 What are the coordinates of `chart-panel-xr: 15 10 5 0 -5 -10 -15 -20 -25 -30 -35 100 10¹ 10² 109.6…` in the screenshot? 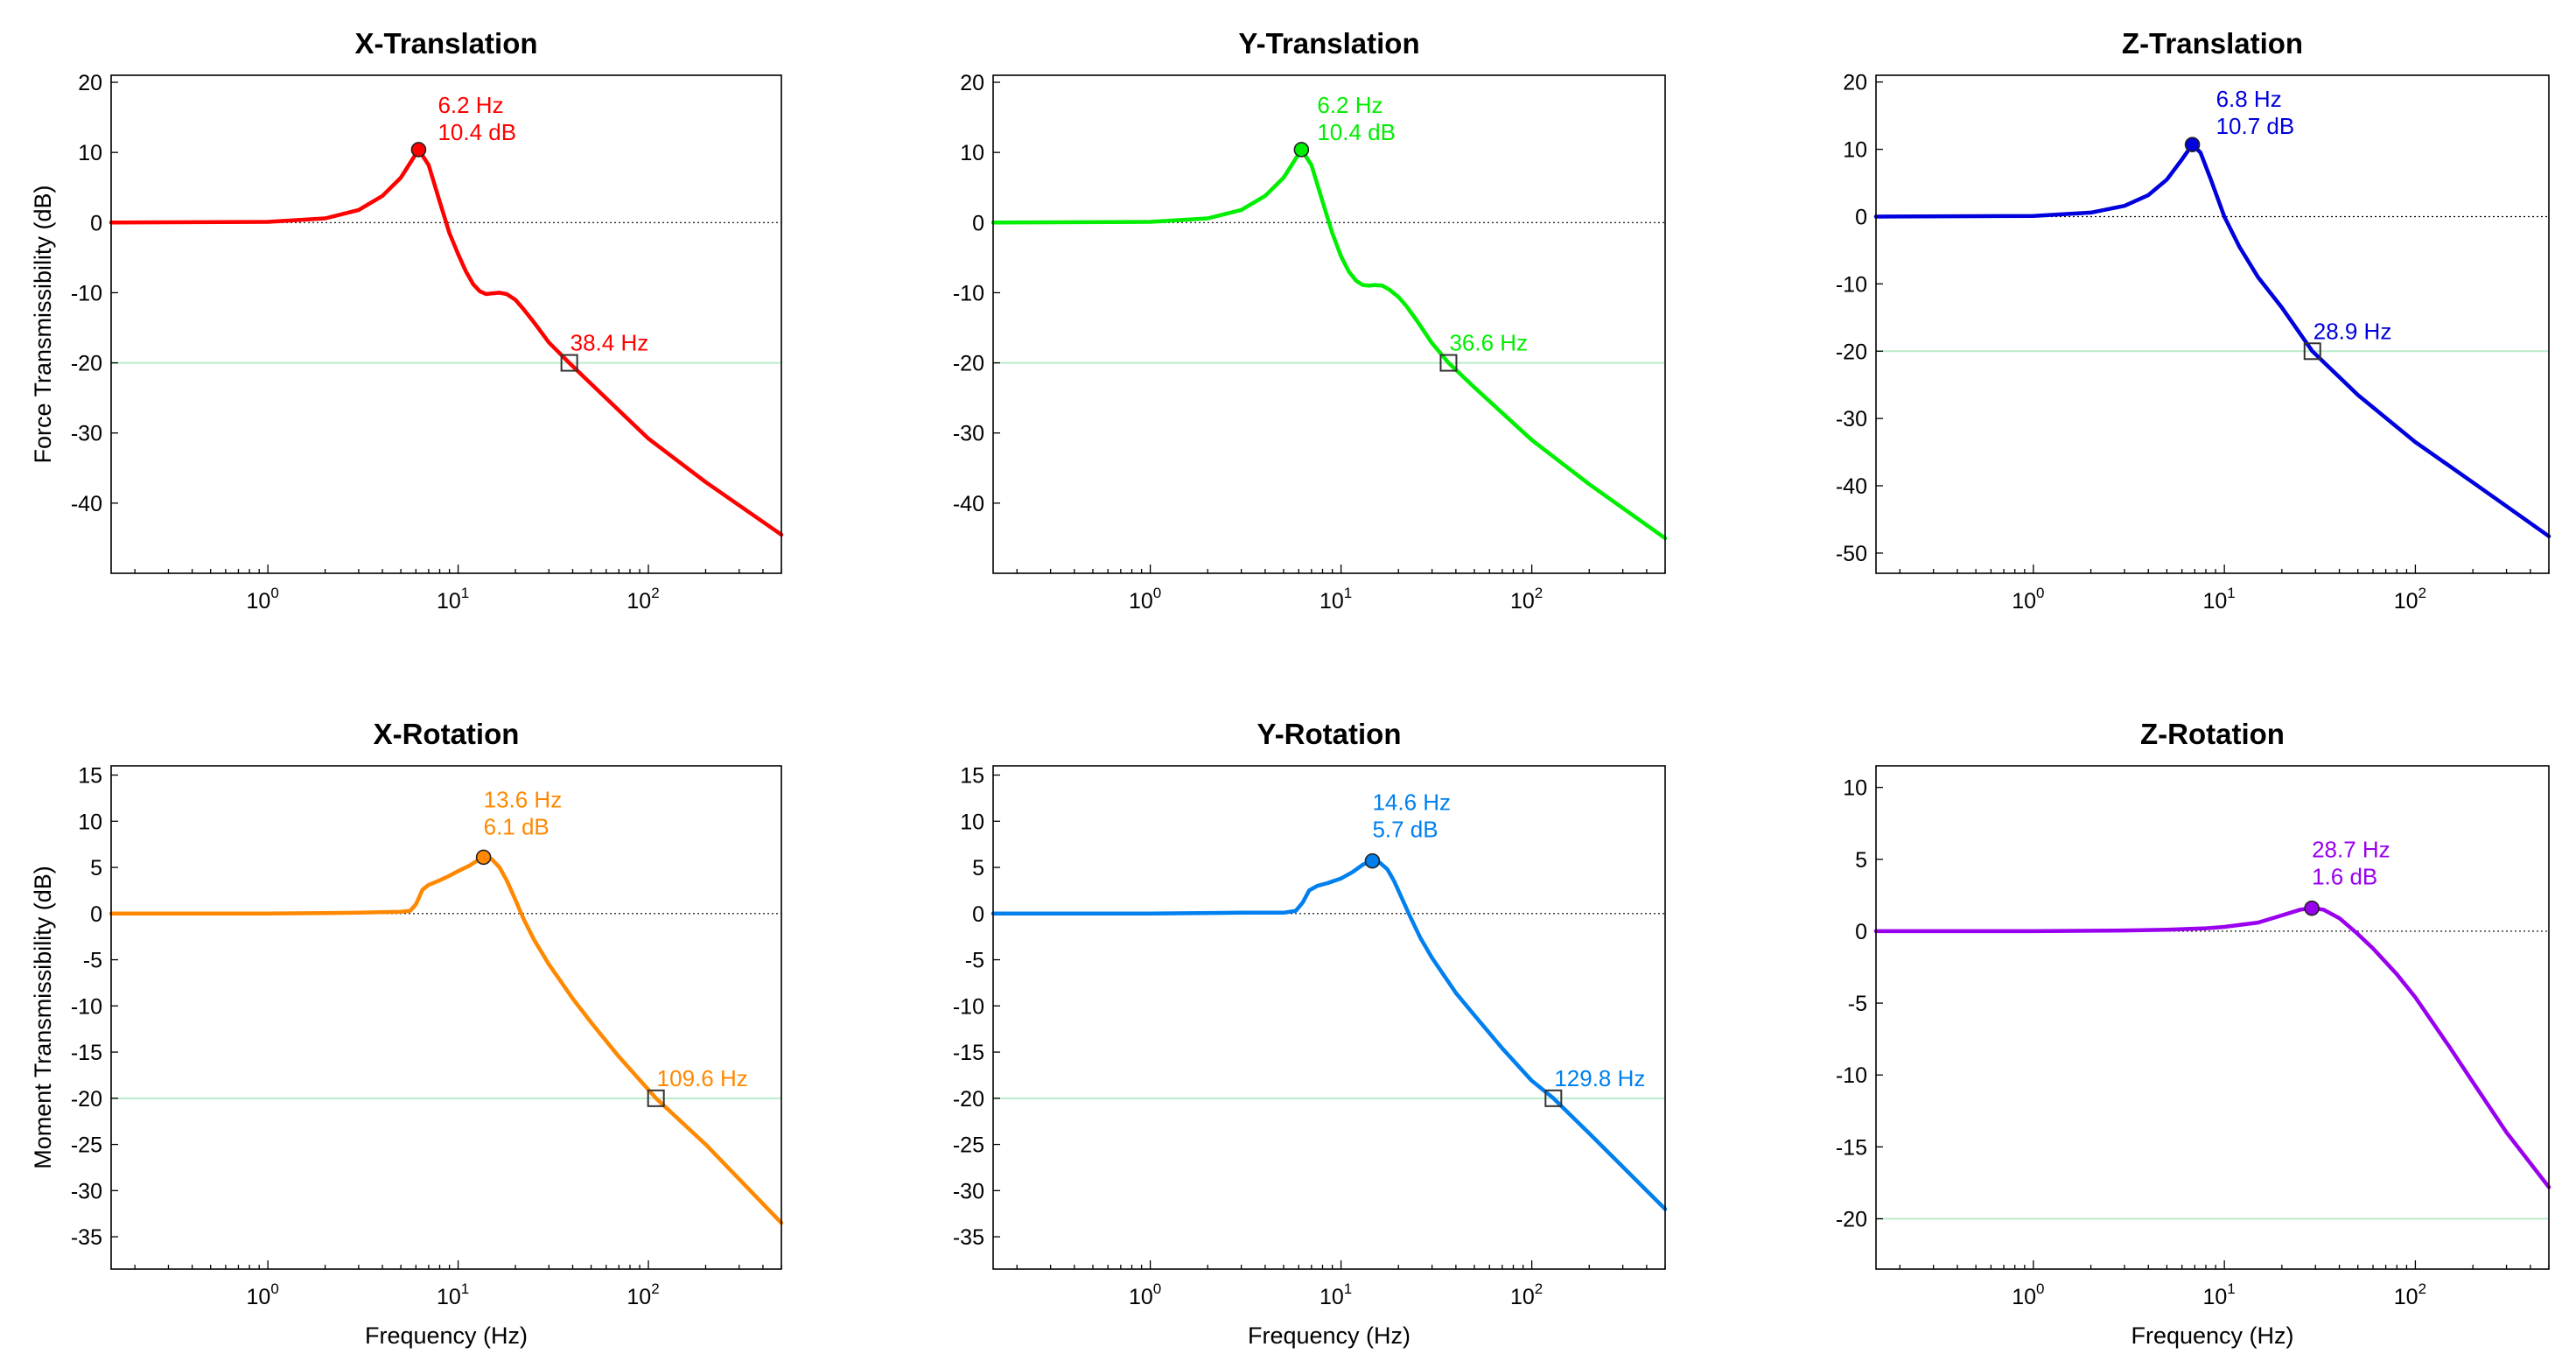 It's located at (407, 1033).